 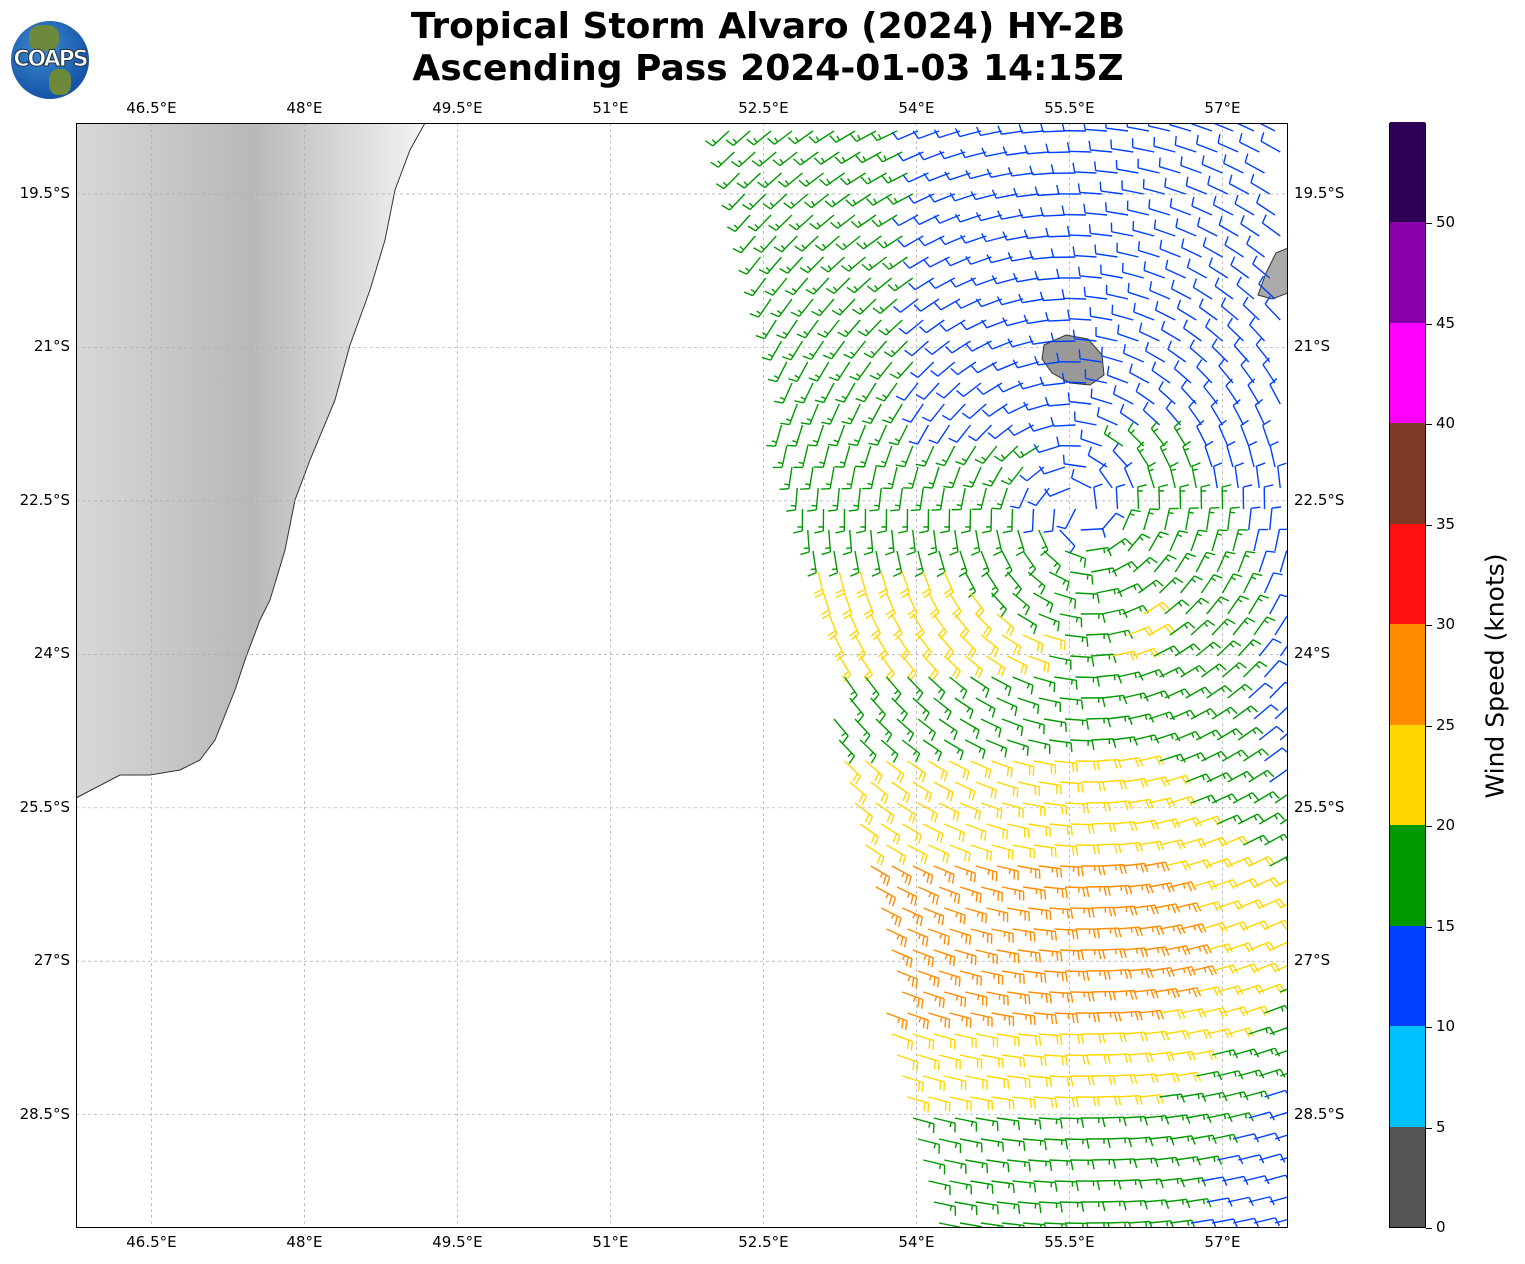 What do you see at coordinates (1446, 724) in the screenshot?
I see `colorbar-tick-label: 25` at bounding box center [1446, 724].